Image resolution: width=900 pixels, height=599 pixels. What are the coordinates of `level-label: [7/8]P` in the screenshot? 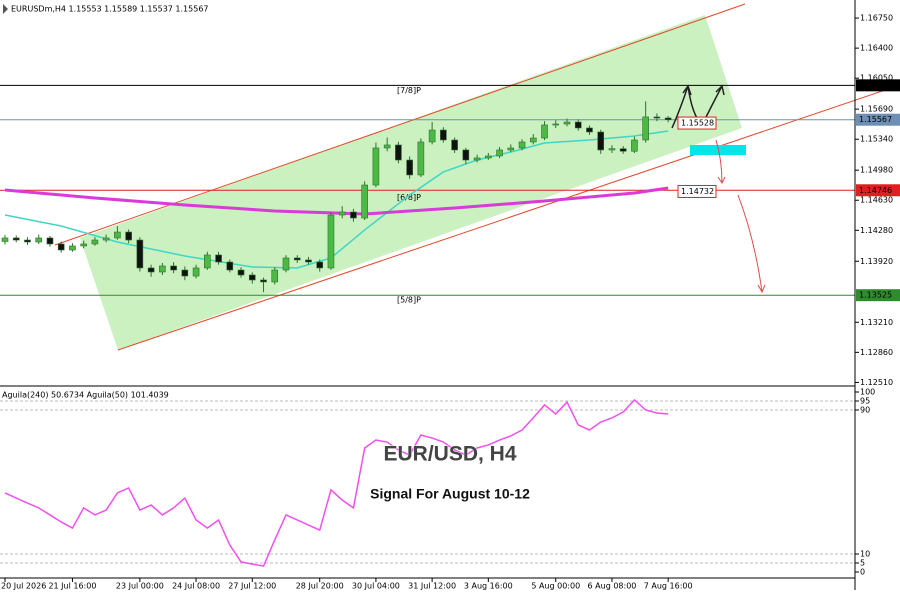 It's located at (409, 90).